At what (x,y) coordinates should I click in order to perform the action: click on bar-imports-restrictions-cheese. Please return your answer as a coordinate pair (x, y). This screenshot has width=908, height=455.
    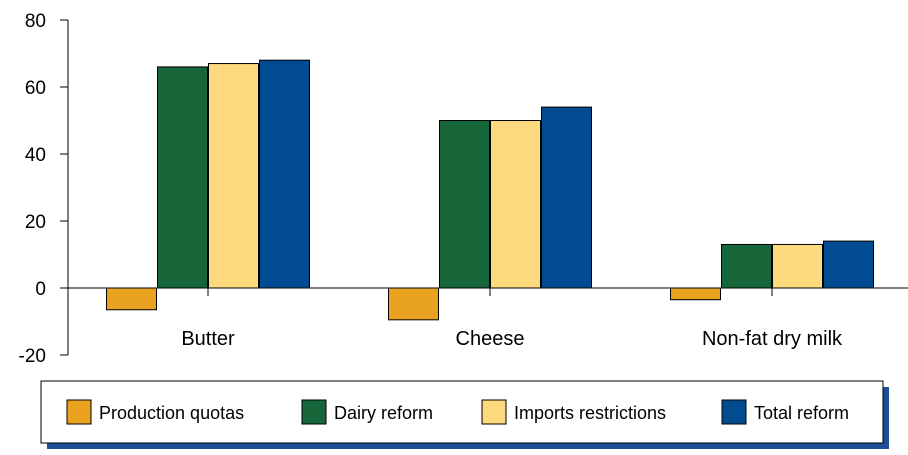
    Looking at the image, I should click on (515, 204).